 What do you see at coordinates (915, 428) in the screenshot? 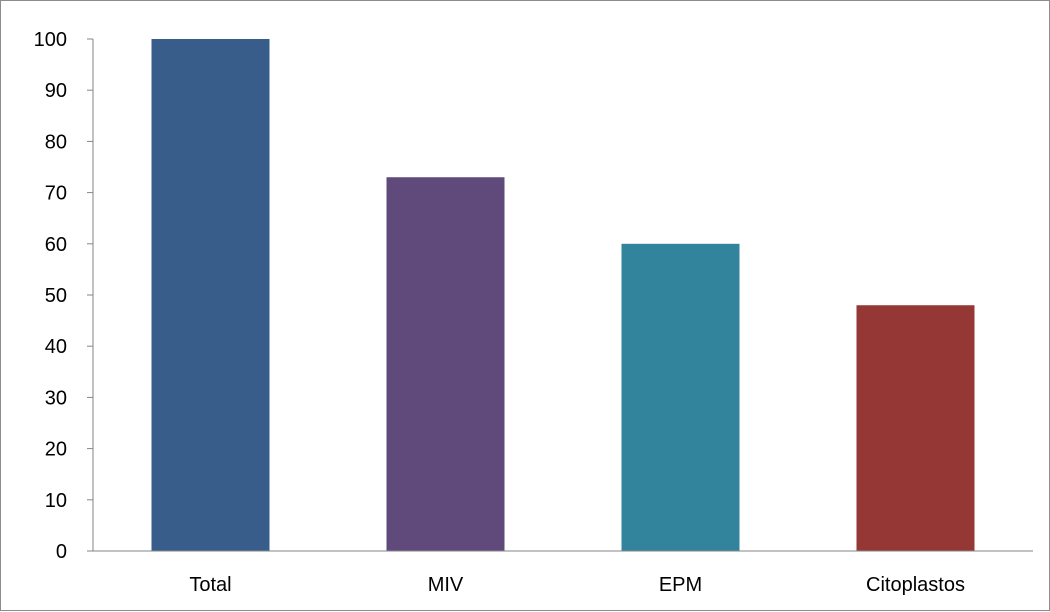
I see `bar-citoplastos` at bounding box center [915, 428].